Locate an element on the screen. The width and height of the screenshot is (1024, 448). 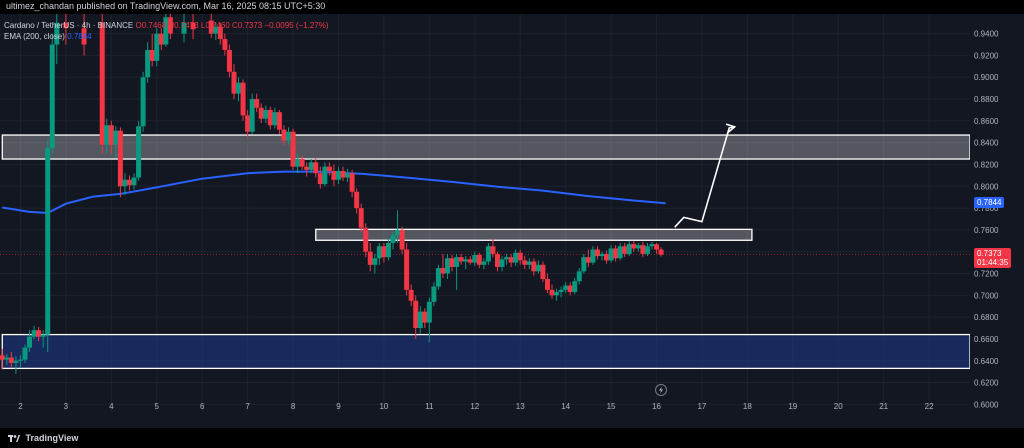
x-tick-label: 22 is located at coordinates (929, 406).